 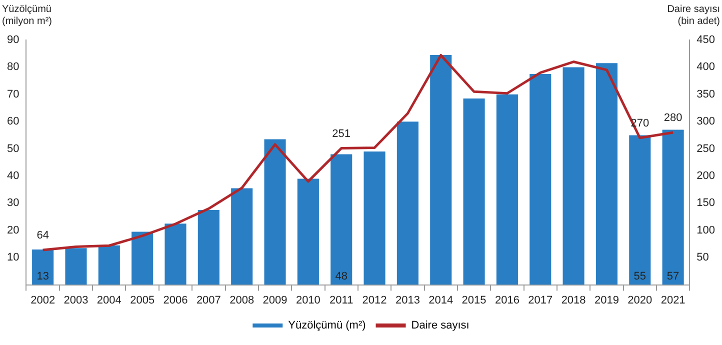 I want to click on y2-tick-label: 50, so click(x=702, y=258).